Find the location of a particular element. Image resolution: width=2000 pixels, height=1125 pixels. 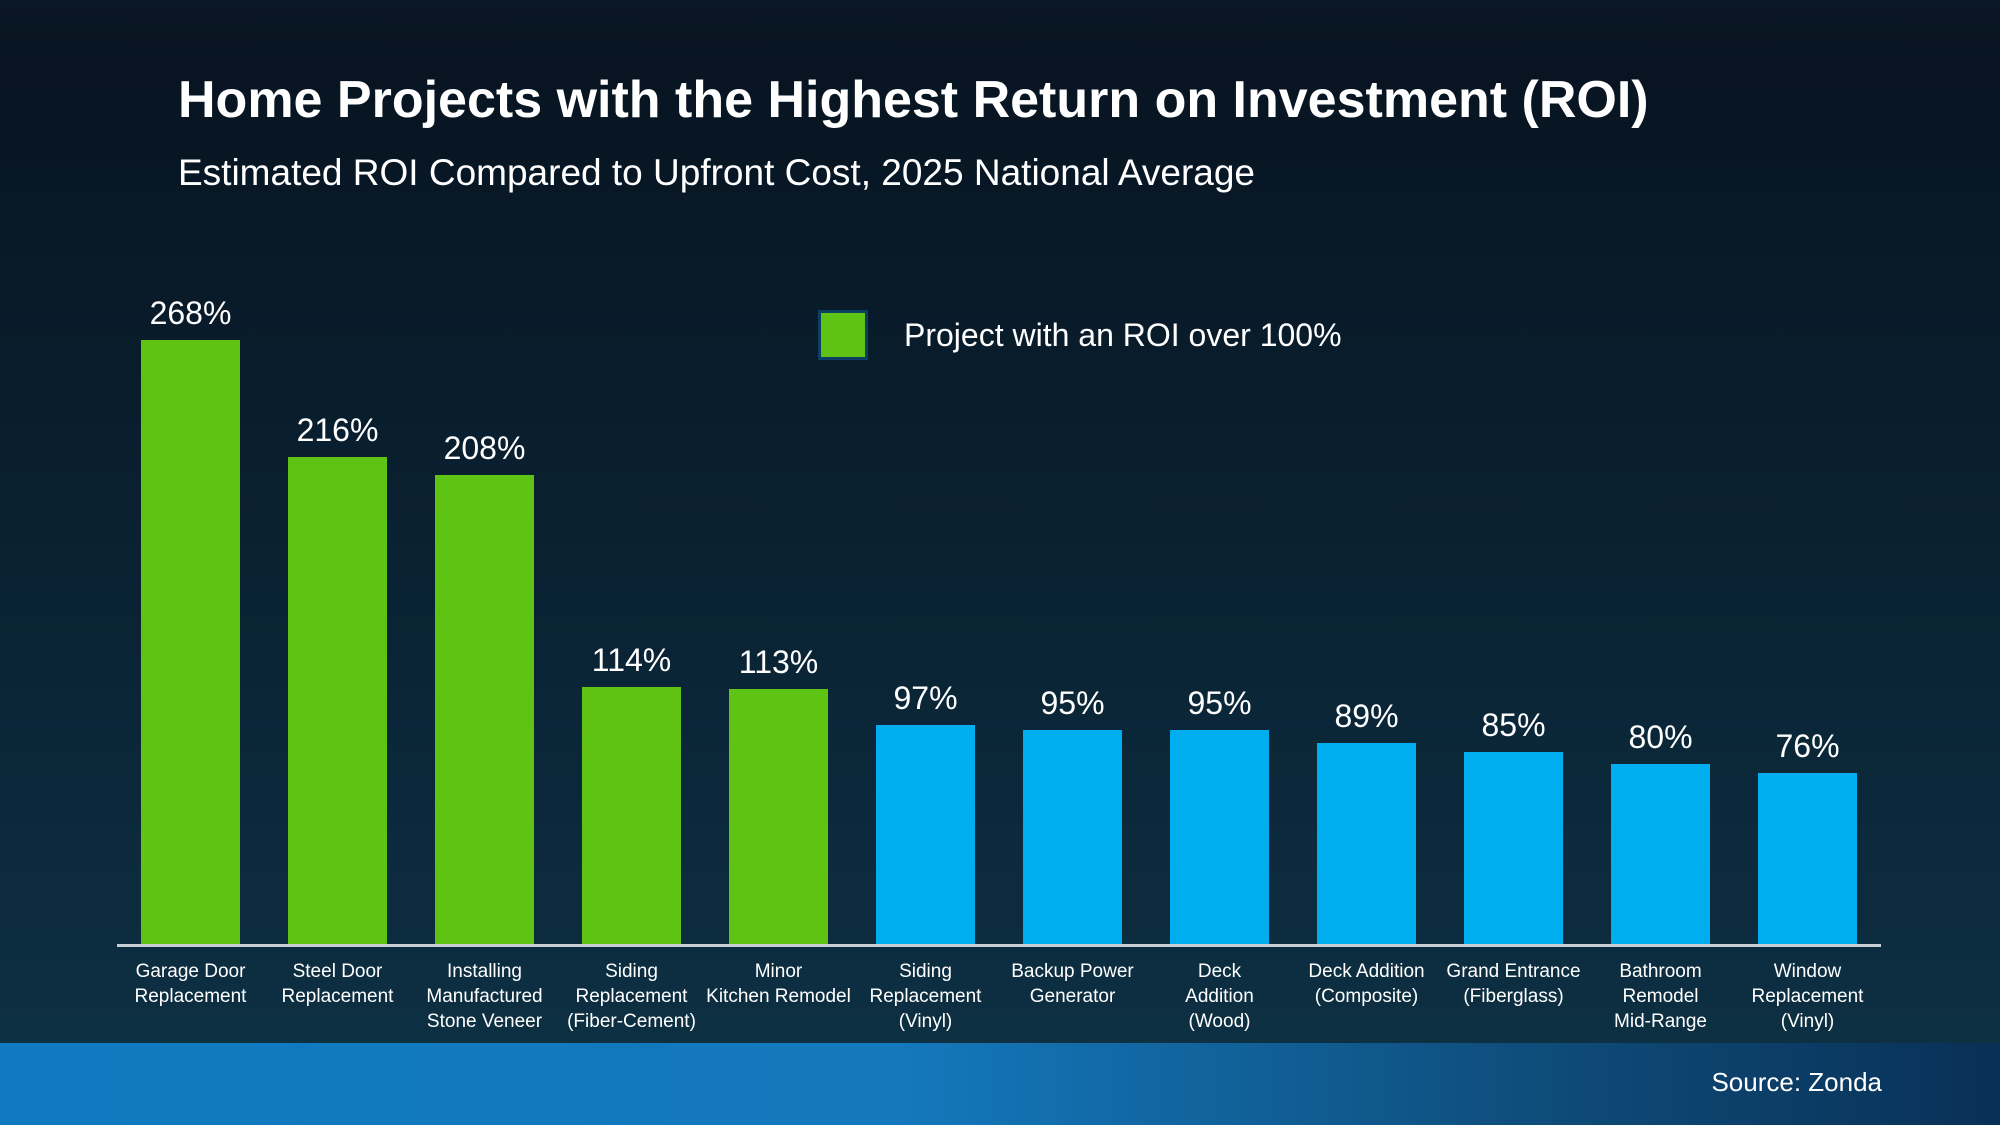

category-label: Window Replacement (Vinyl) is located at coordinates (1807, 997).